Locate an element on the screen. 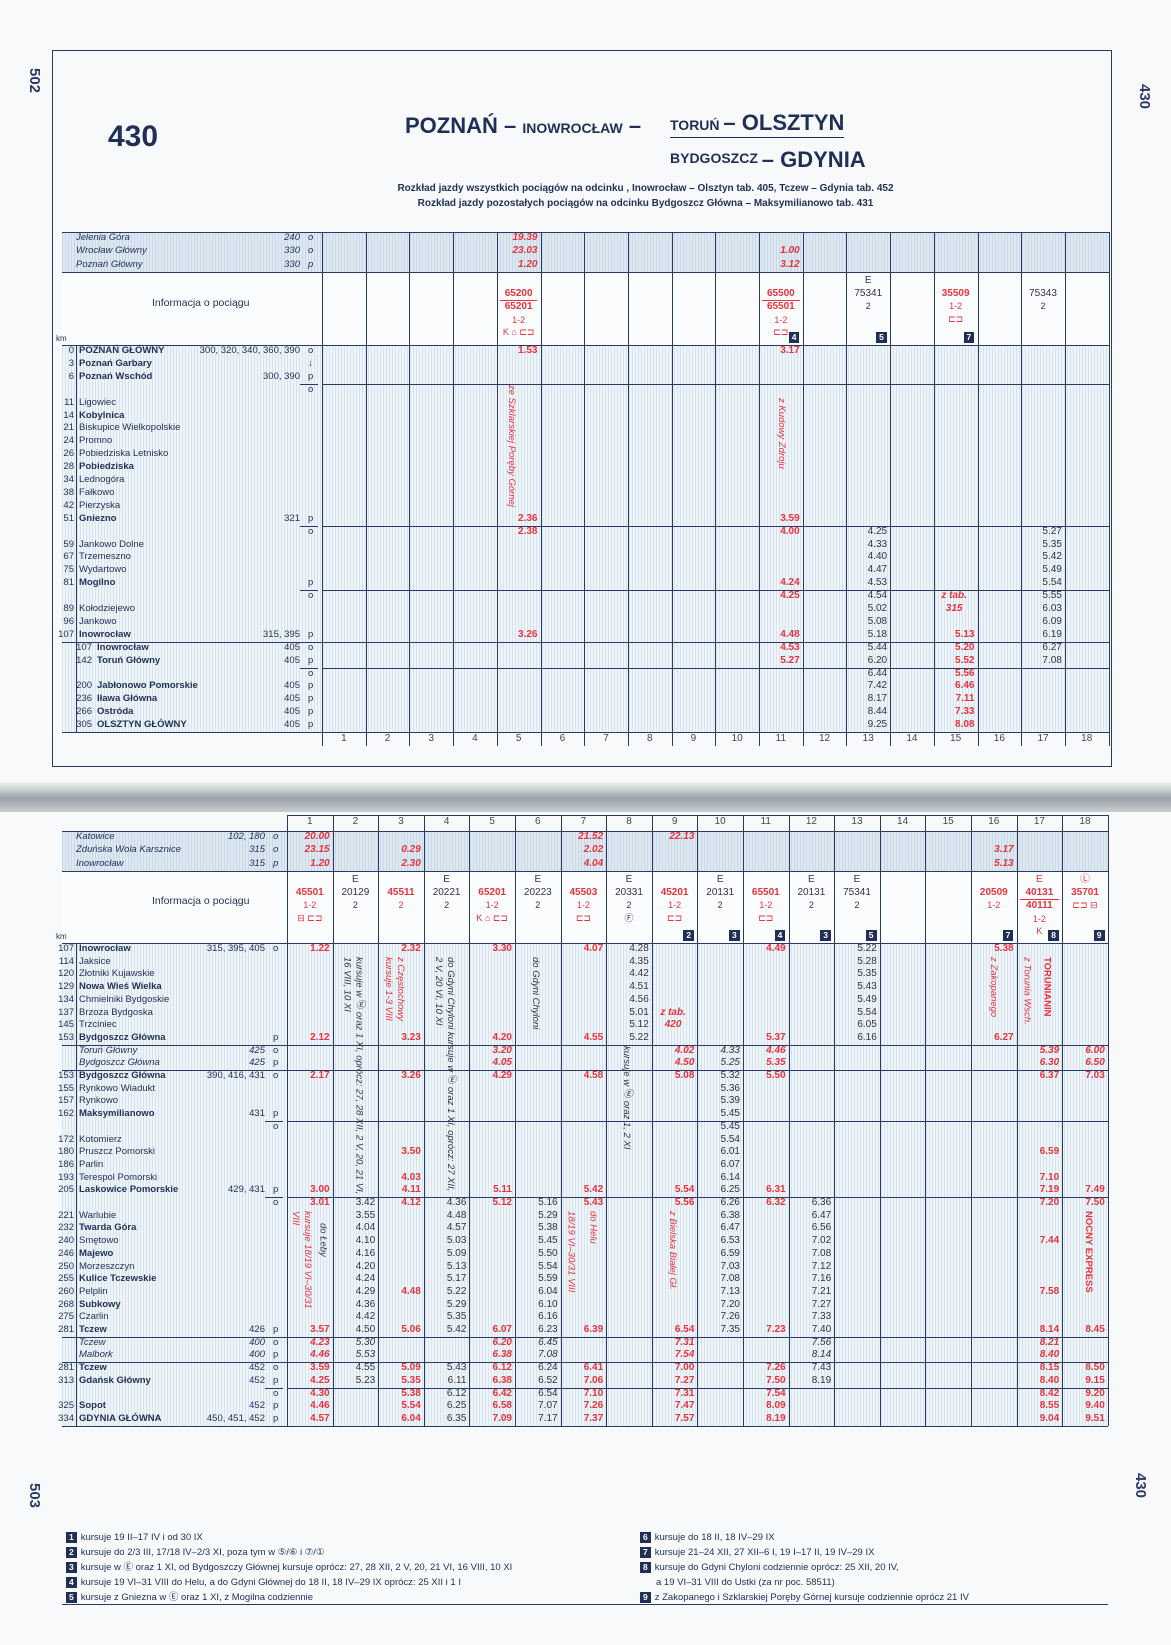 Image resolution: width=1171 pixels, height=1645 pixels. time-cell: 5.59 is located at coordinates (548, 1279).